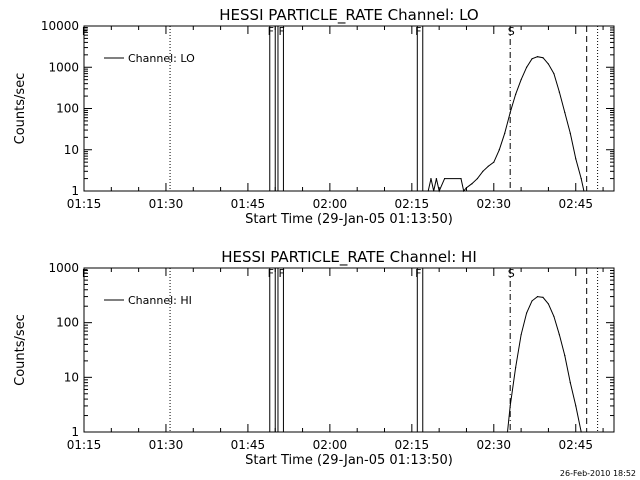  I want to click on legend-label: Channel: LO, so click(161, 58).